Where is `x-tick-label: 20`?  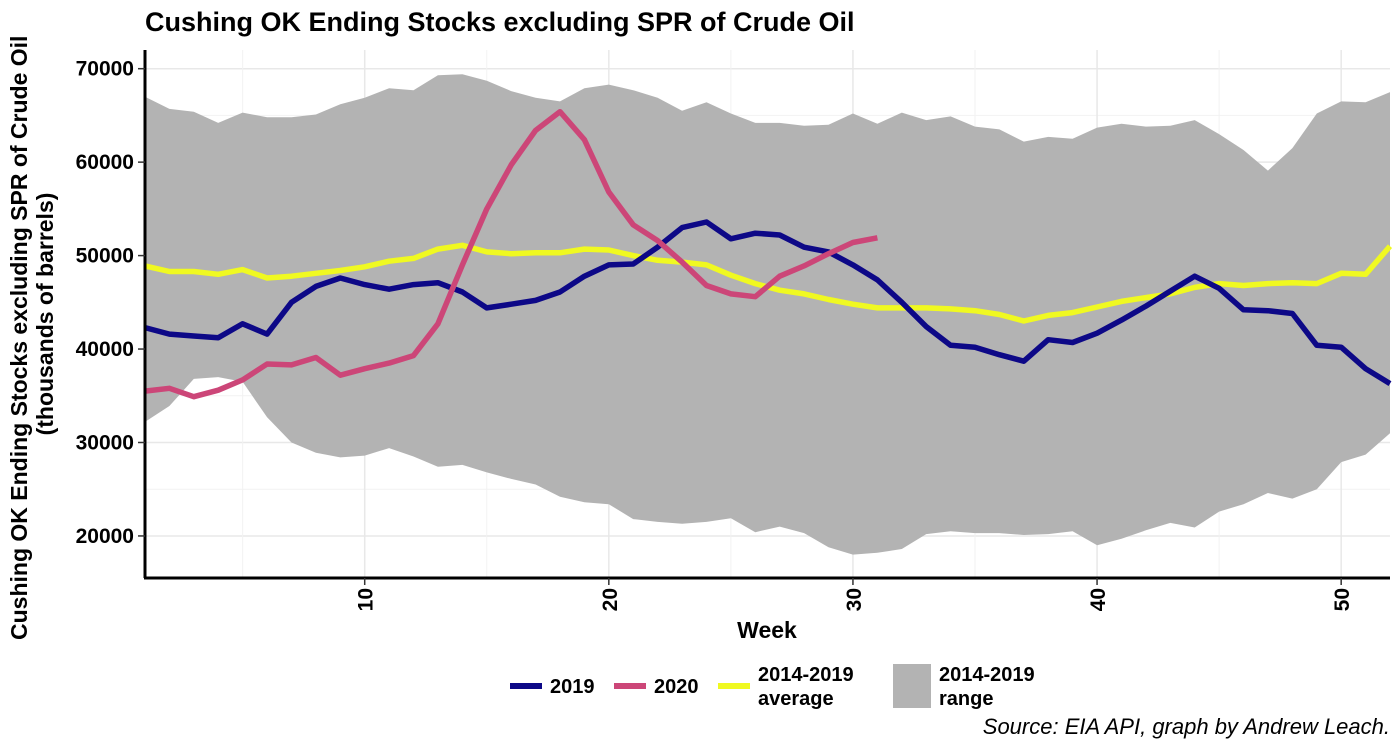 x-tick-label: 20 is located at coordinates (610, 599).